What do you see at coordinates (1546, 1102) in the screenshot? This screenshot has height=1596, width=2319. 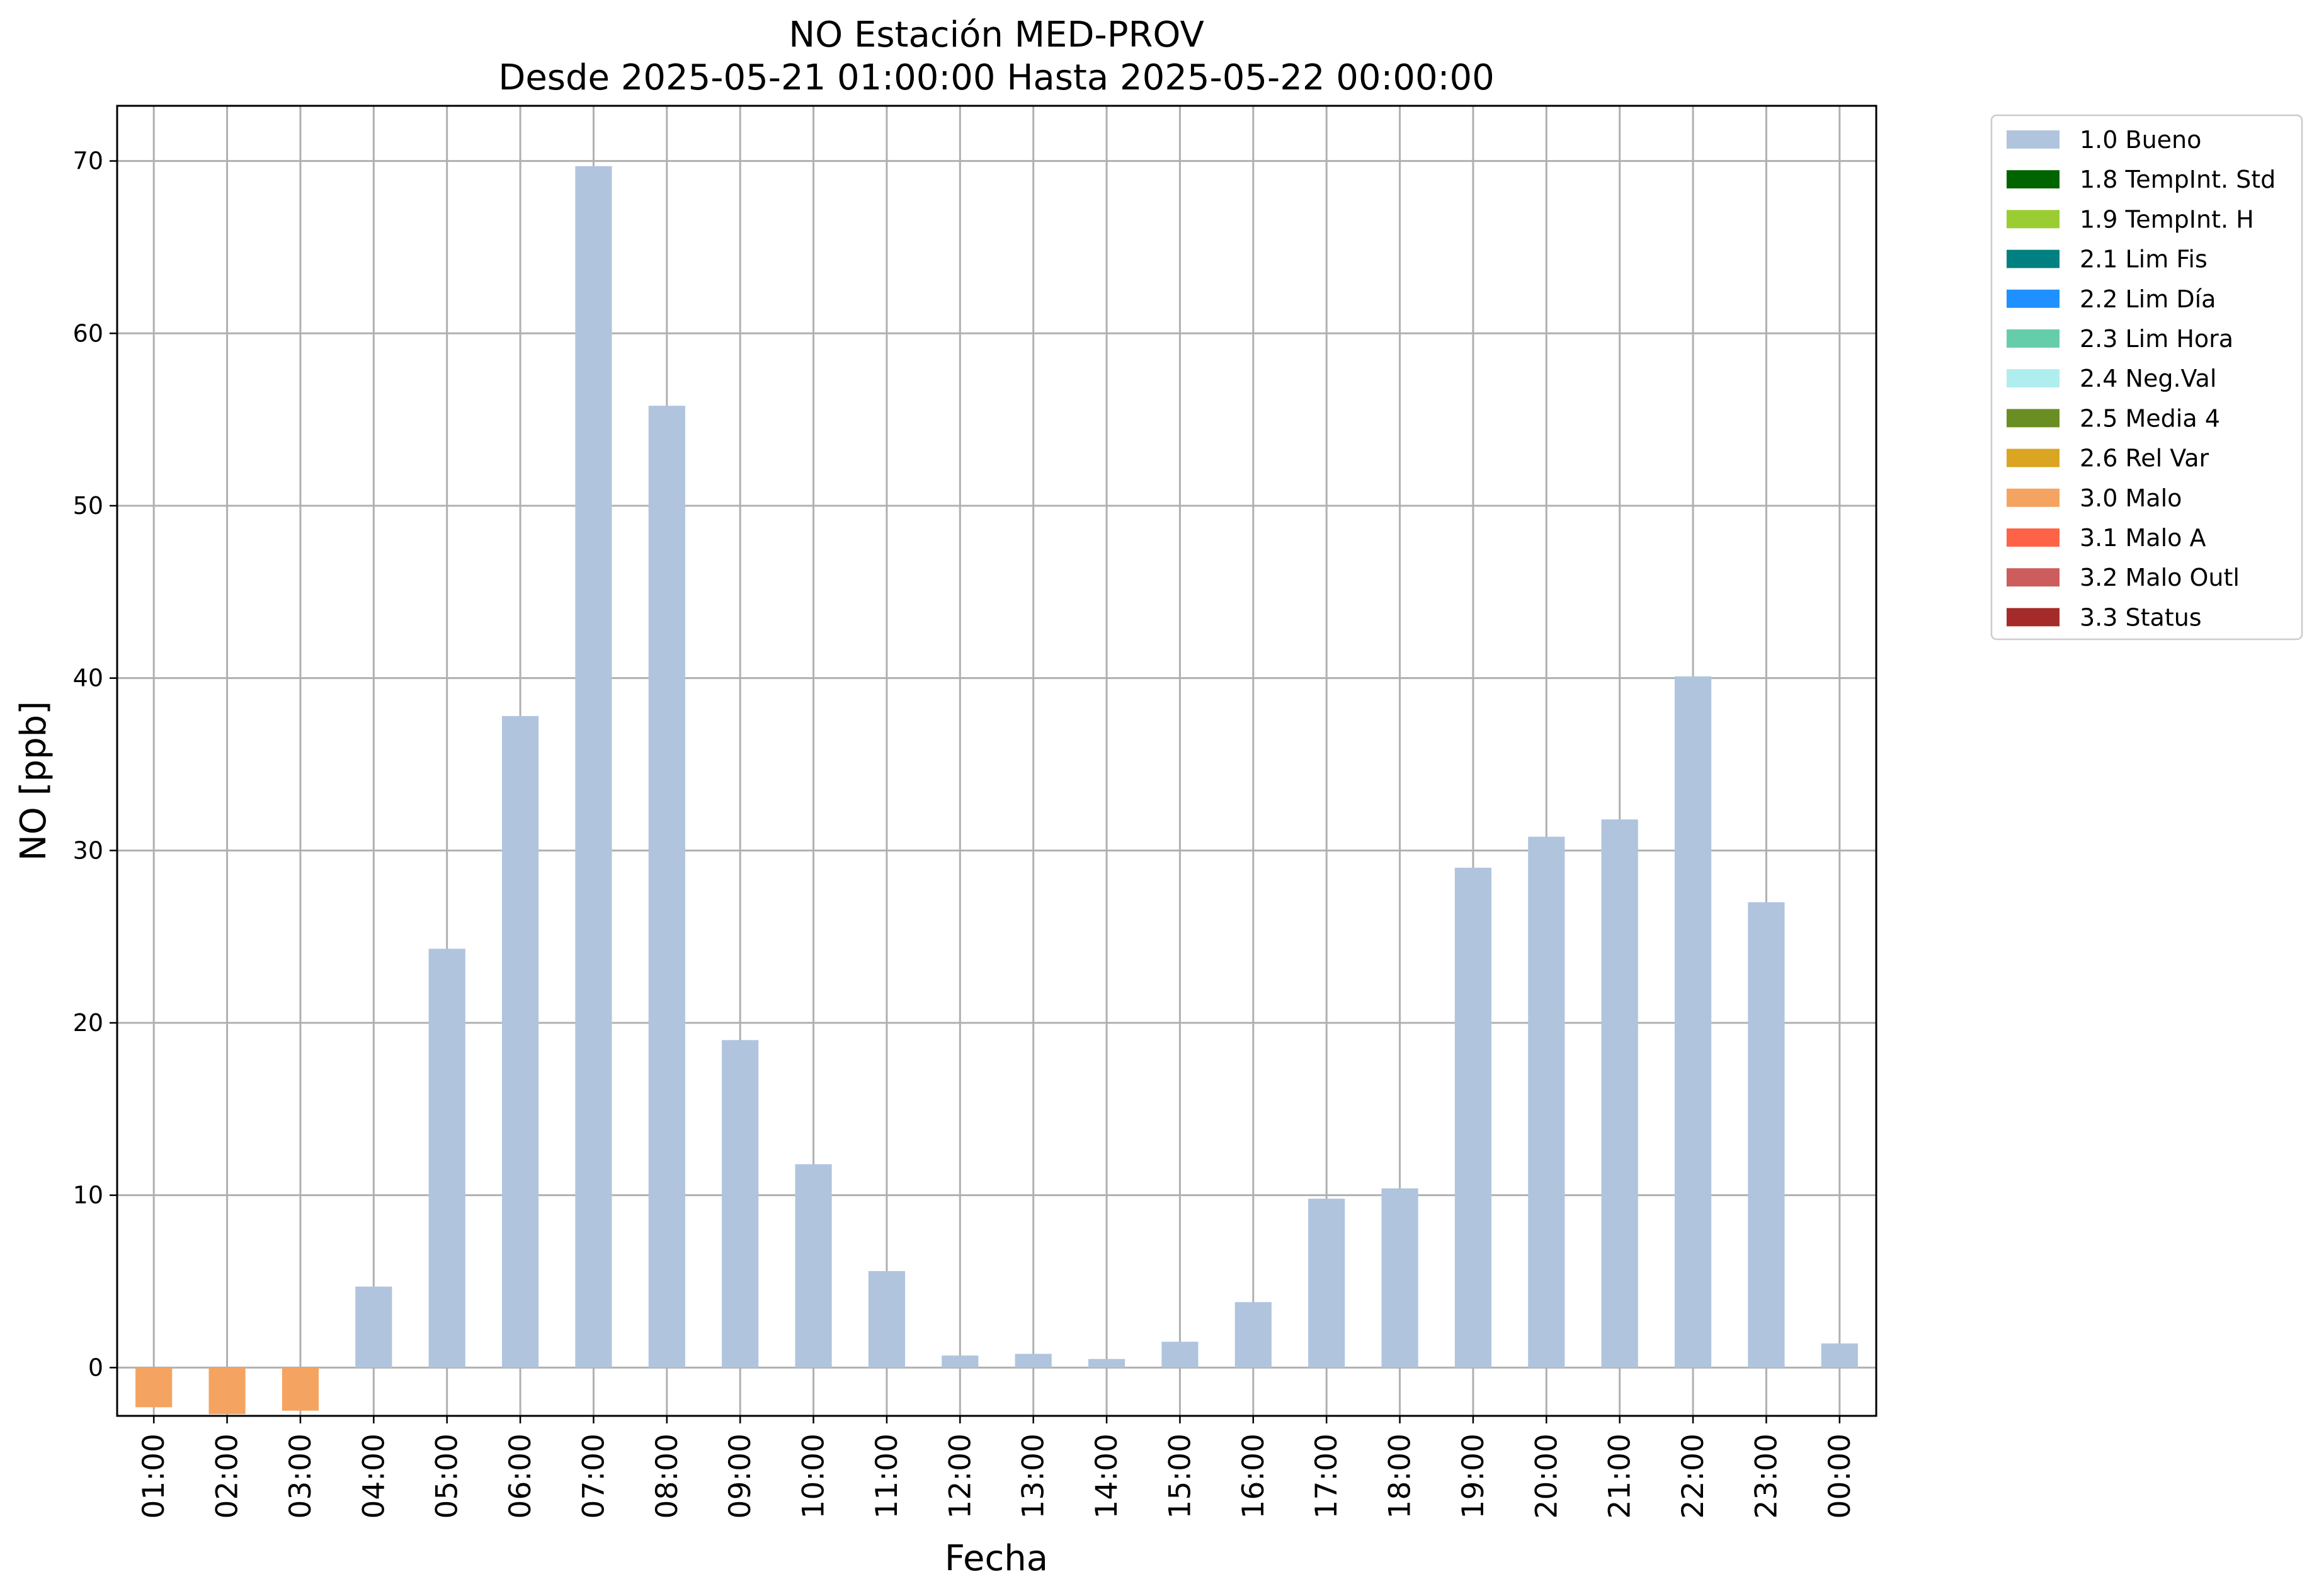 I see `bar-2000` at bounding box center [1546, 1102].